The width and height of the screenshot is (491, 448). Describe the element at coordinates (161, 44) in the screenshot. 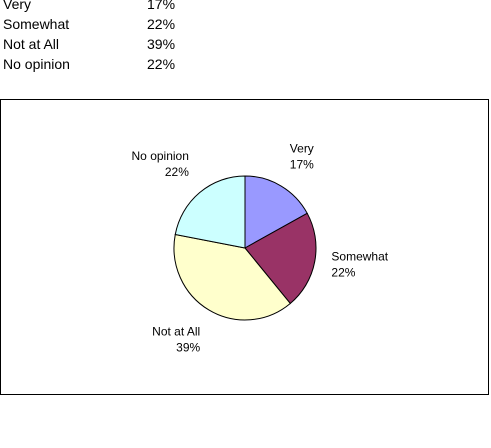

I see `row-value: 39%` at that location.